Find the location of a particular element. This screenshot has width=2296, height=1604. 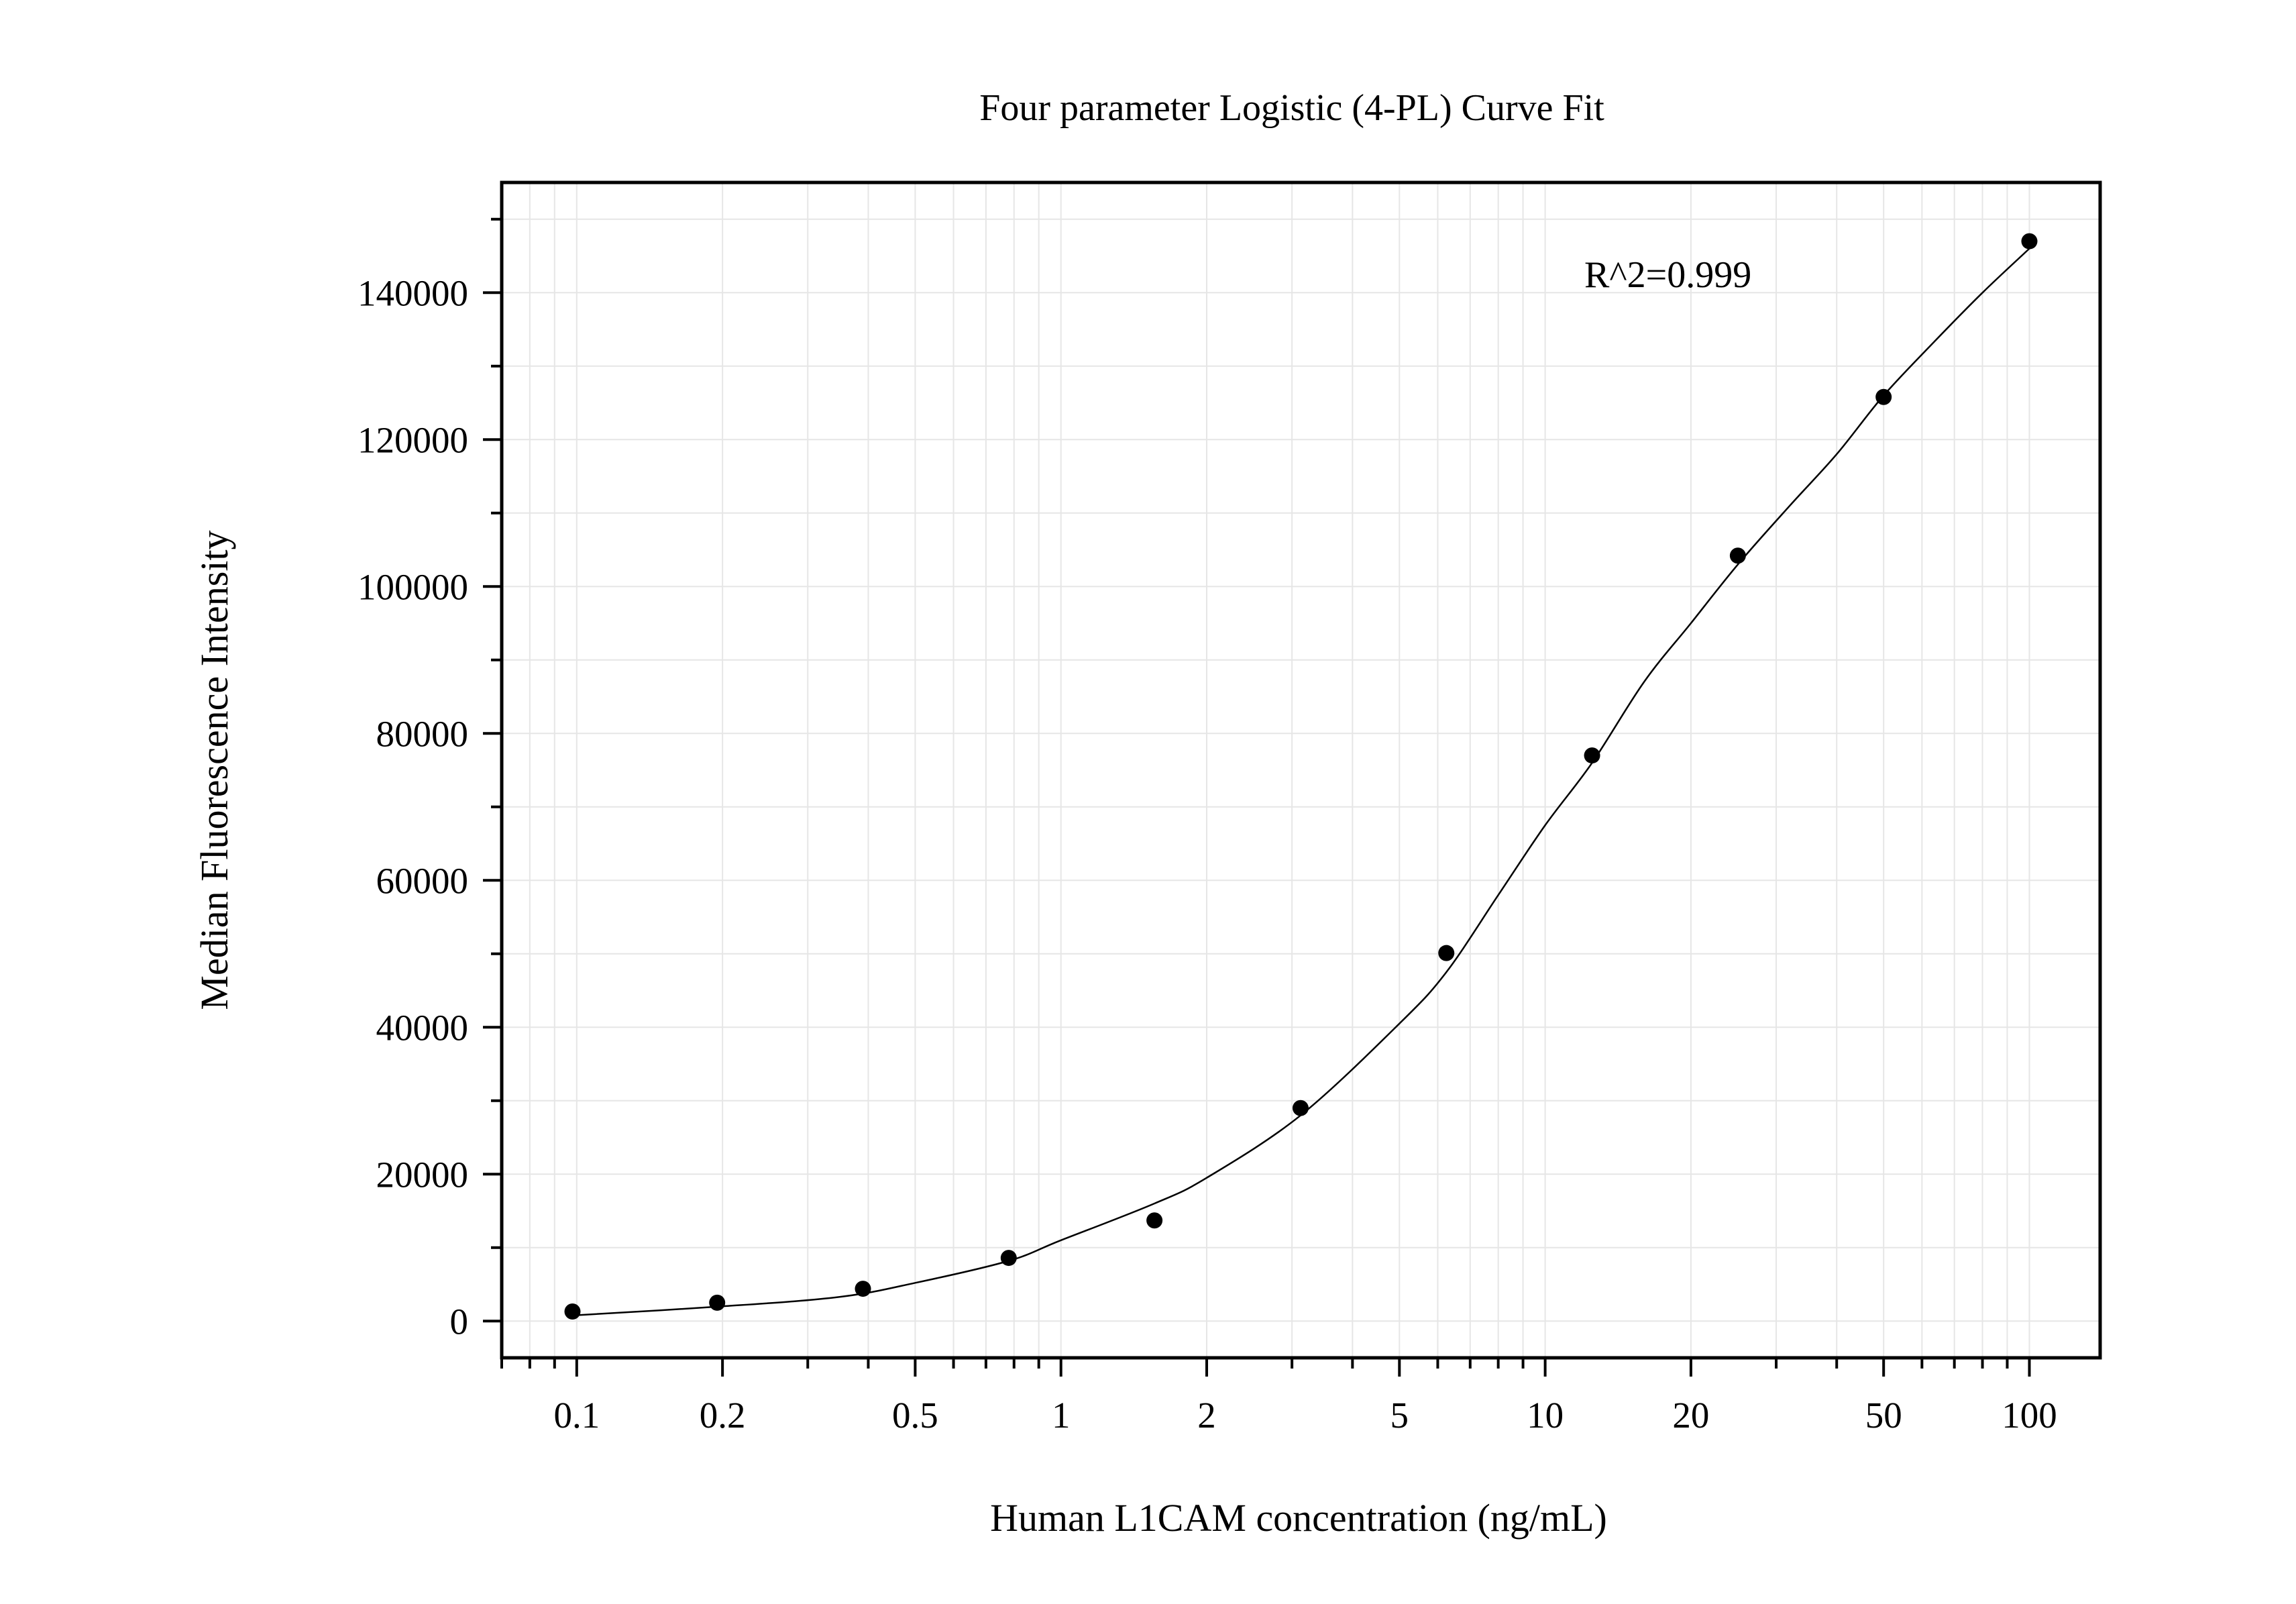

y-tick-label: 0 is located at coordinates (459, 1321).